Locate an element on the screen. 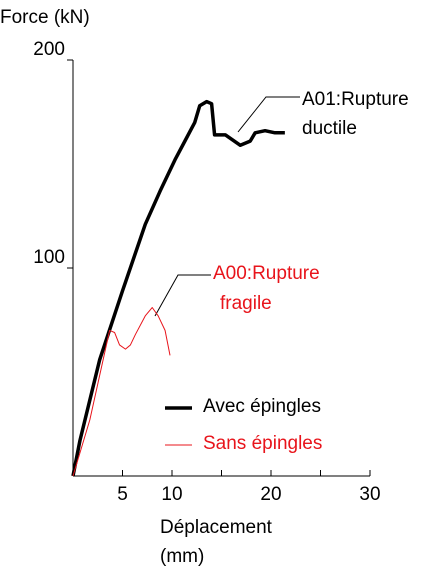 This screenshot has height=580, width=446. x-tick-label: 20 is located at coordinates (270, 494).